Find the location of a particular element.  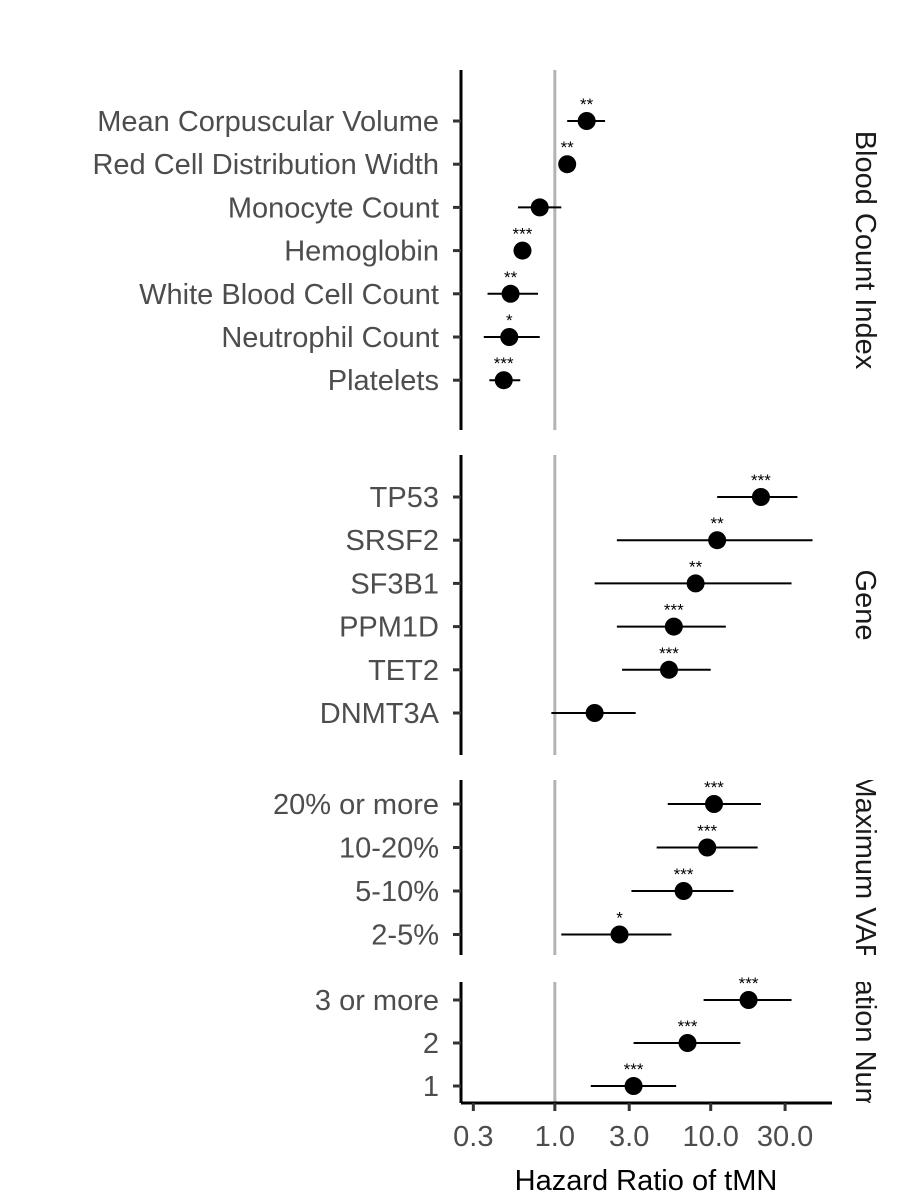

row: 10-20% *** is located at coordinates (548, 843).